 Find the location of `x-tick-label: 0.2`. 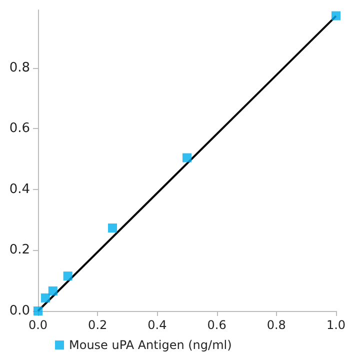

x-tick-label: 0.2 is located at coordinates (98, 325).